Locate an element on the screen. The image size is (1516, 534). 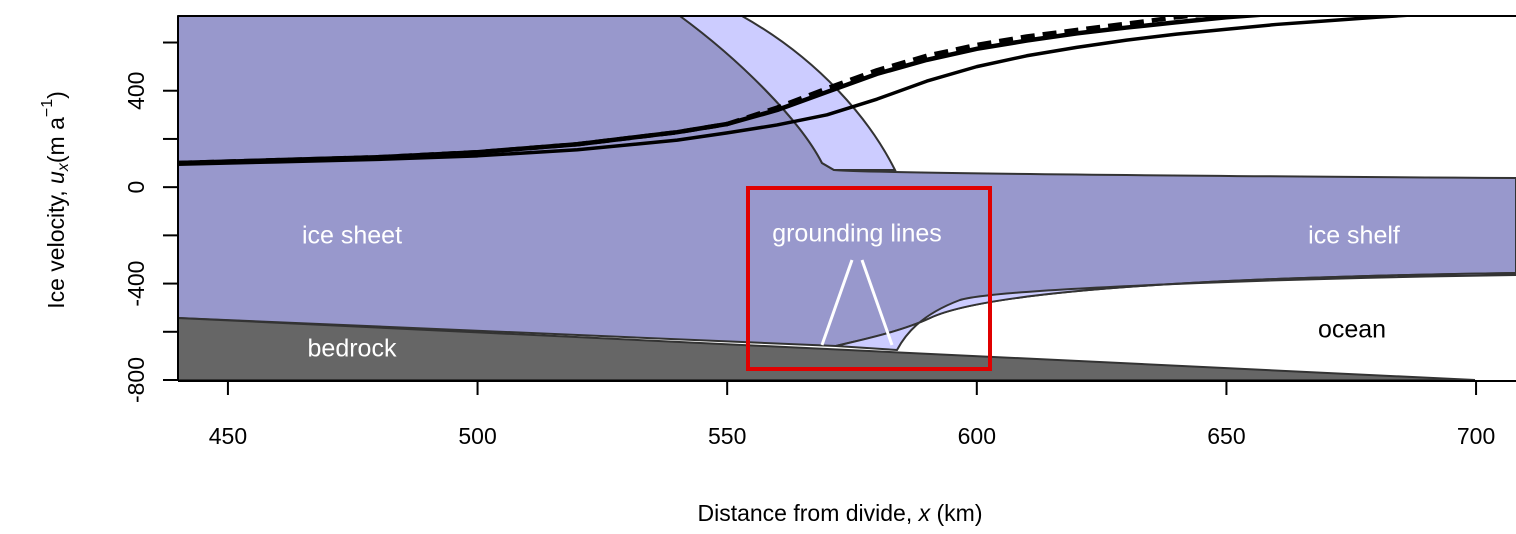
x-tick-label: 600 is located at coordinates (977, 436).